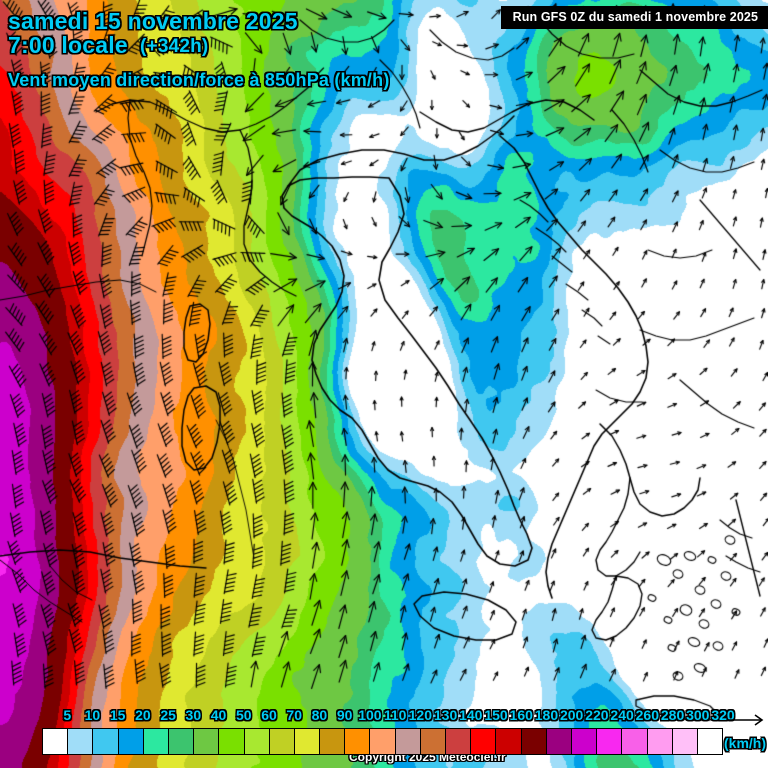 Image resolution: width=768 pixels, height=768 pixels. What do you see at coordinates (745, 743) in the screenshot?
I see `legend-unit-label: (km/h)` at bounding box center [745, 743].